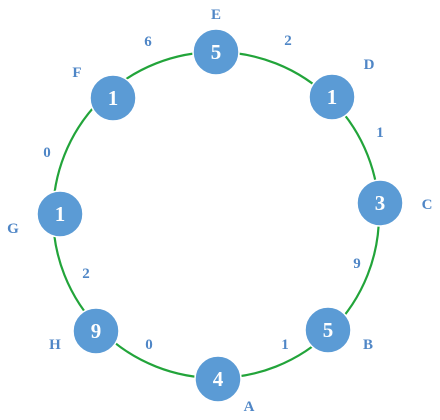 The height and width of the screenshot is (420, 440). I want to click on node-a: 4, so click(218, 379).